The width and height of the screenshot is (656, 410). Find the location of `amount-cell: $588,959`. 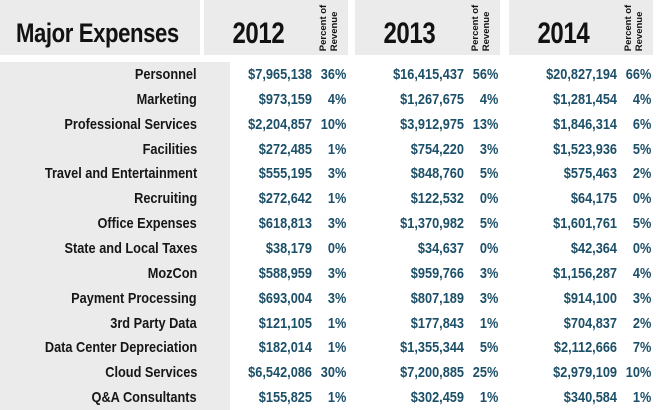

amount-cell: $588,959 is located at coordinates (285, 273).